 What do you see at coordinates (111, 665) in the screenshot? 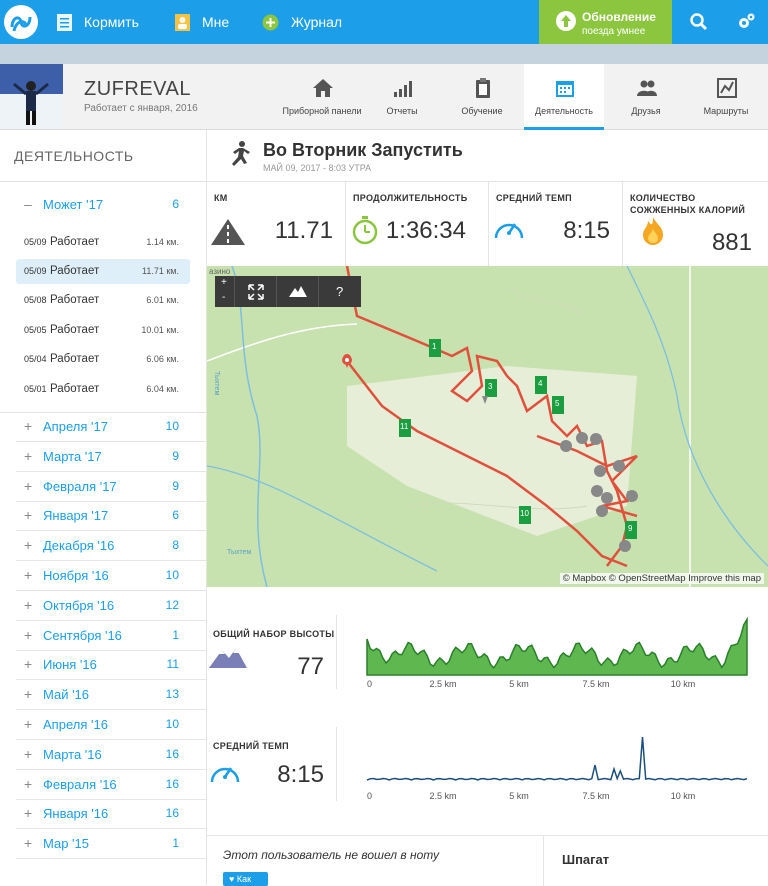
I see `month-row: + Июня '16 11` at bounding box center [111, 665].